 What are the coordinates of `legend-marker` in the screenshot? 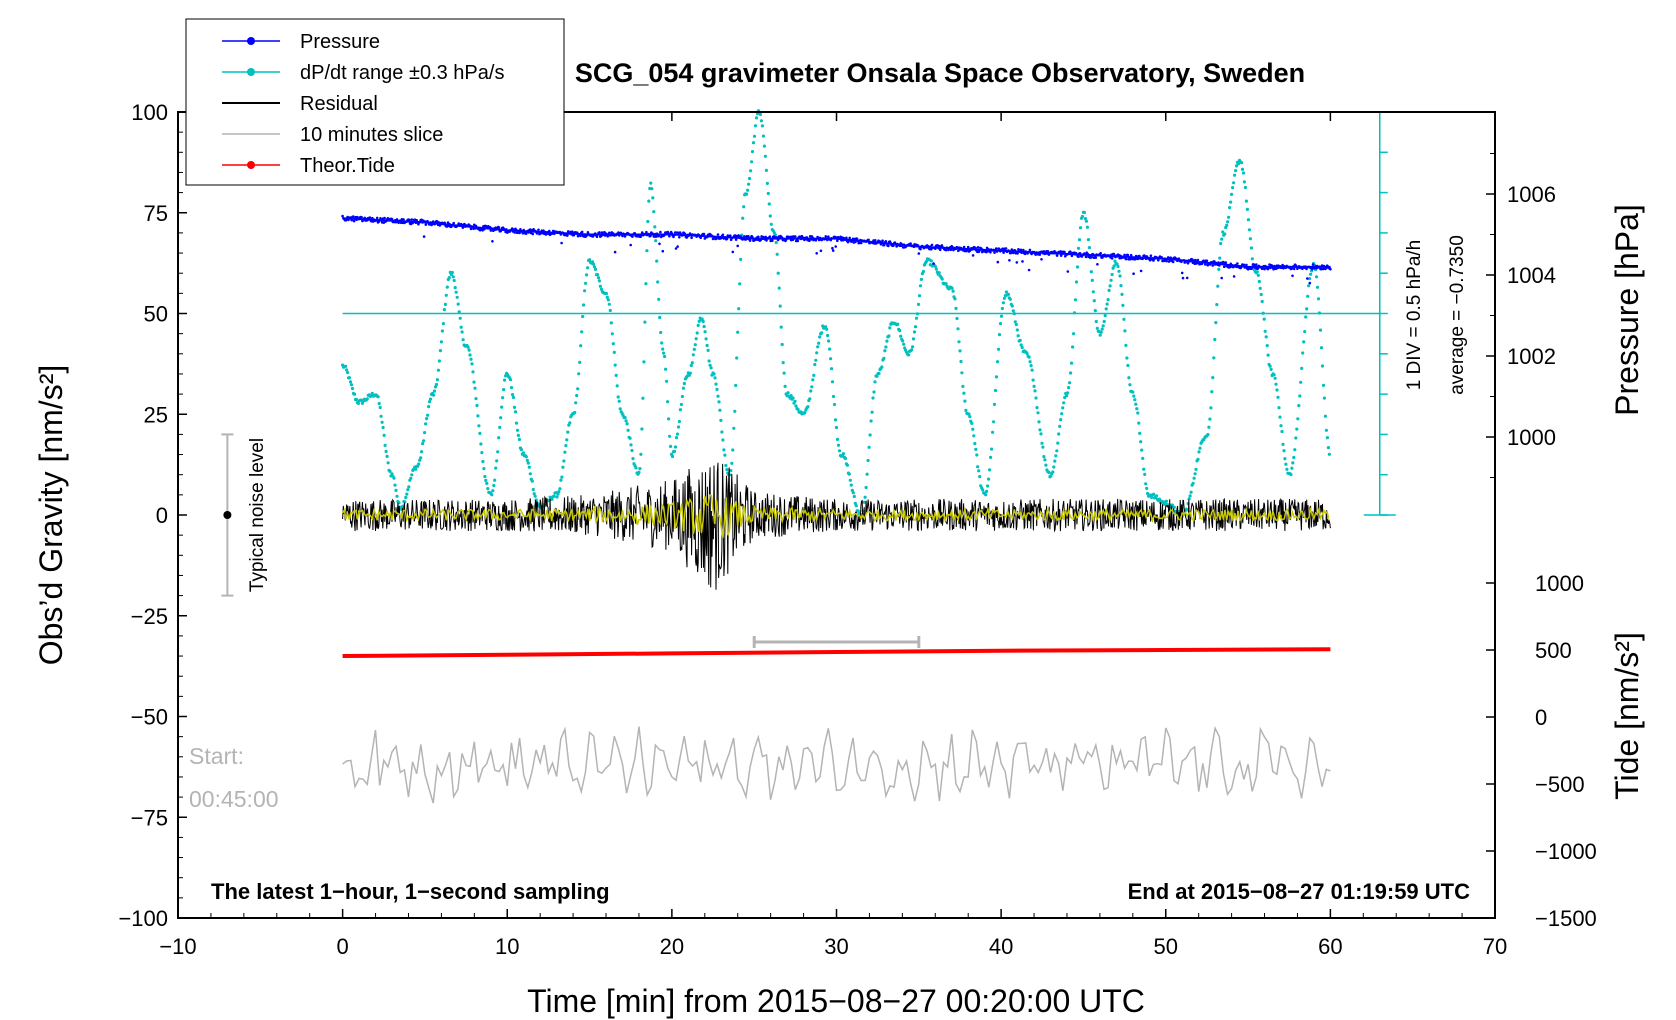 It's located at (251, 165).